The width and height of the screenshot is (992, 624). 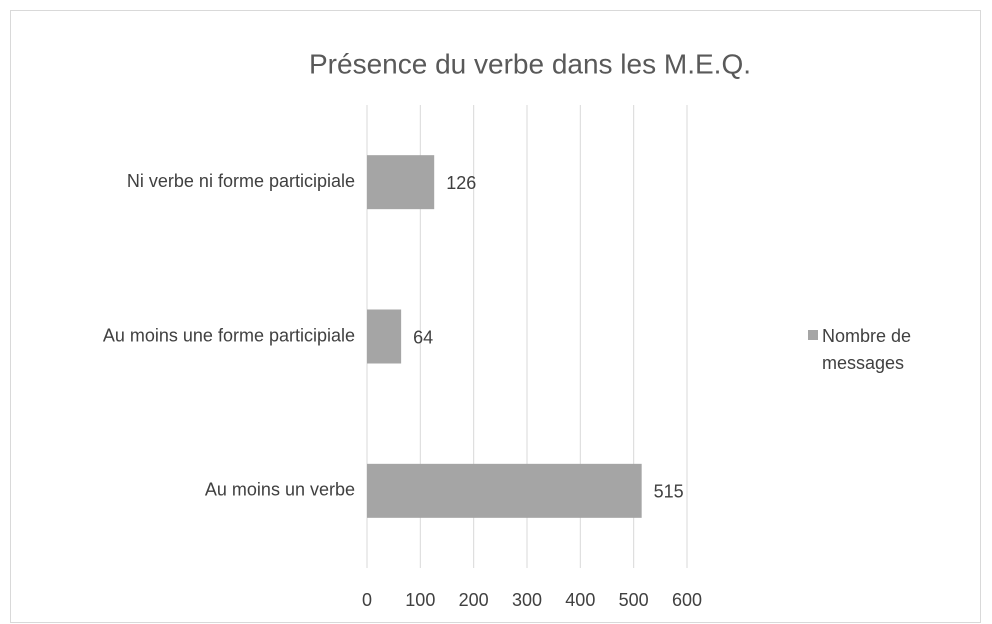 What do you see at coordinates (461, 183) in the screenshot?
I see `data-label: 126` at bounding box center [461, 183].